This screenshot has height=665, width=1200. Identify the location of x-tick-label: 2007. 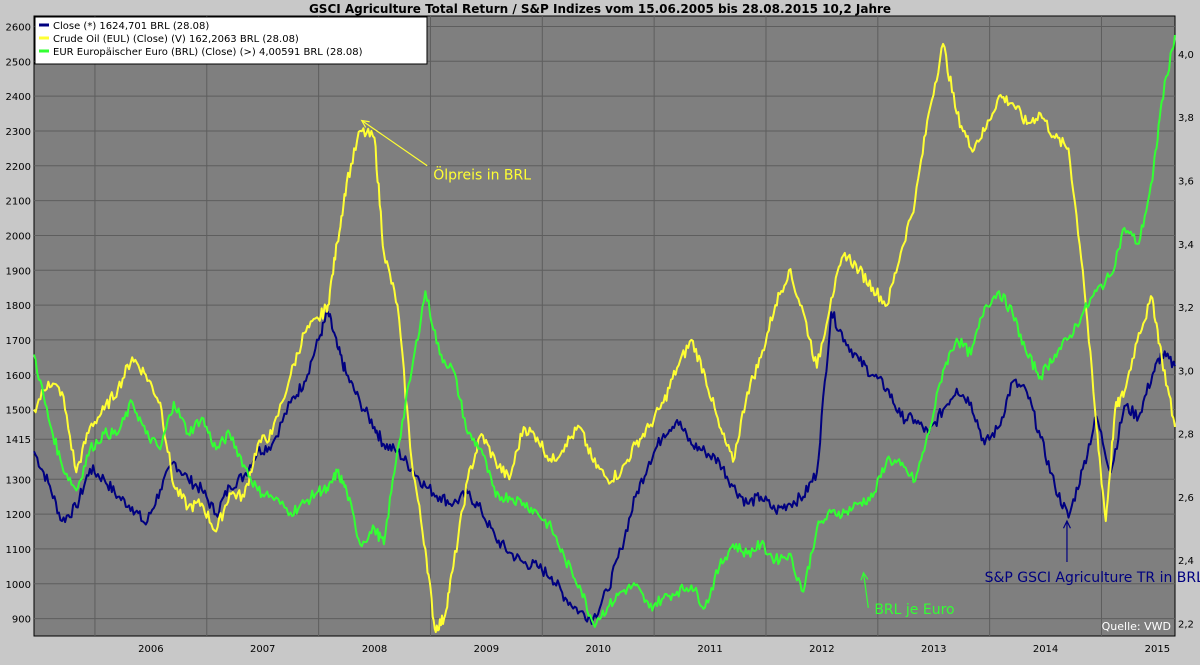
(262, 649).